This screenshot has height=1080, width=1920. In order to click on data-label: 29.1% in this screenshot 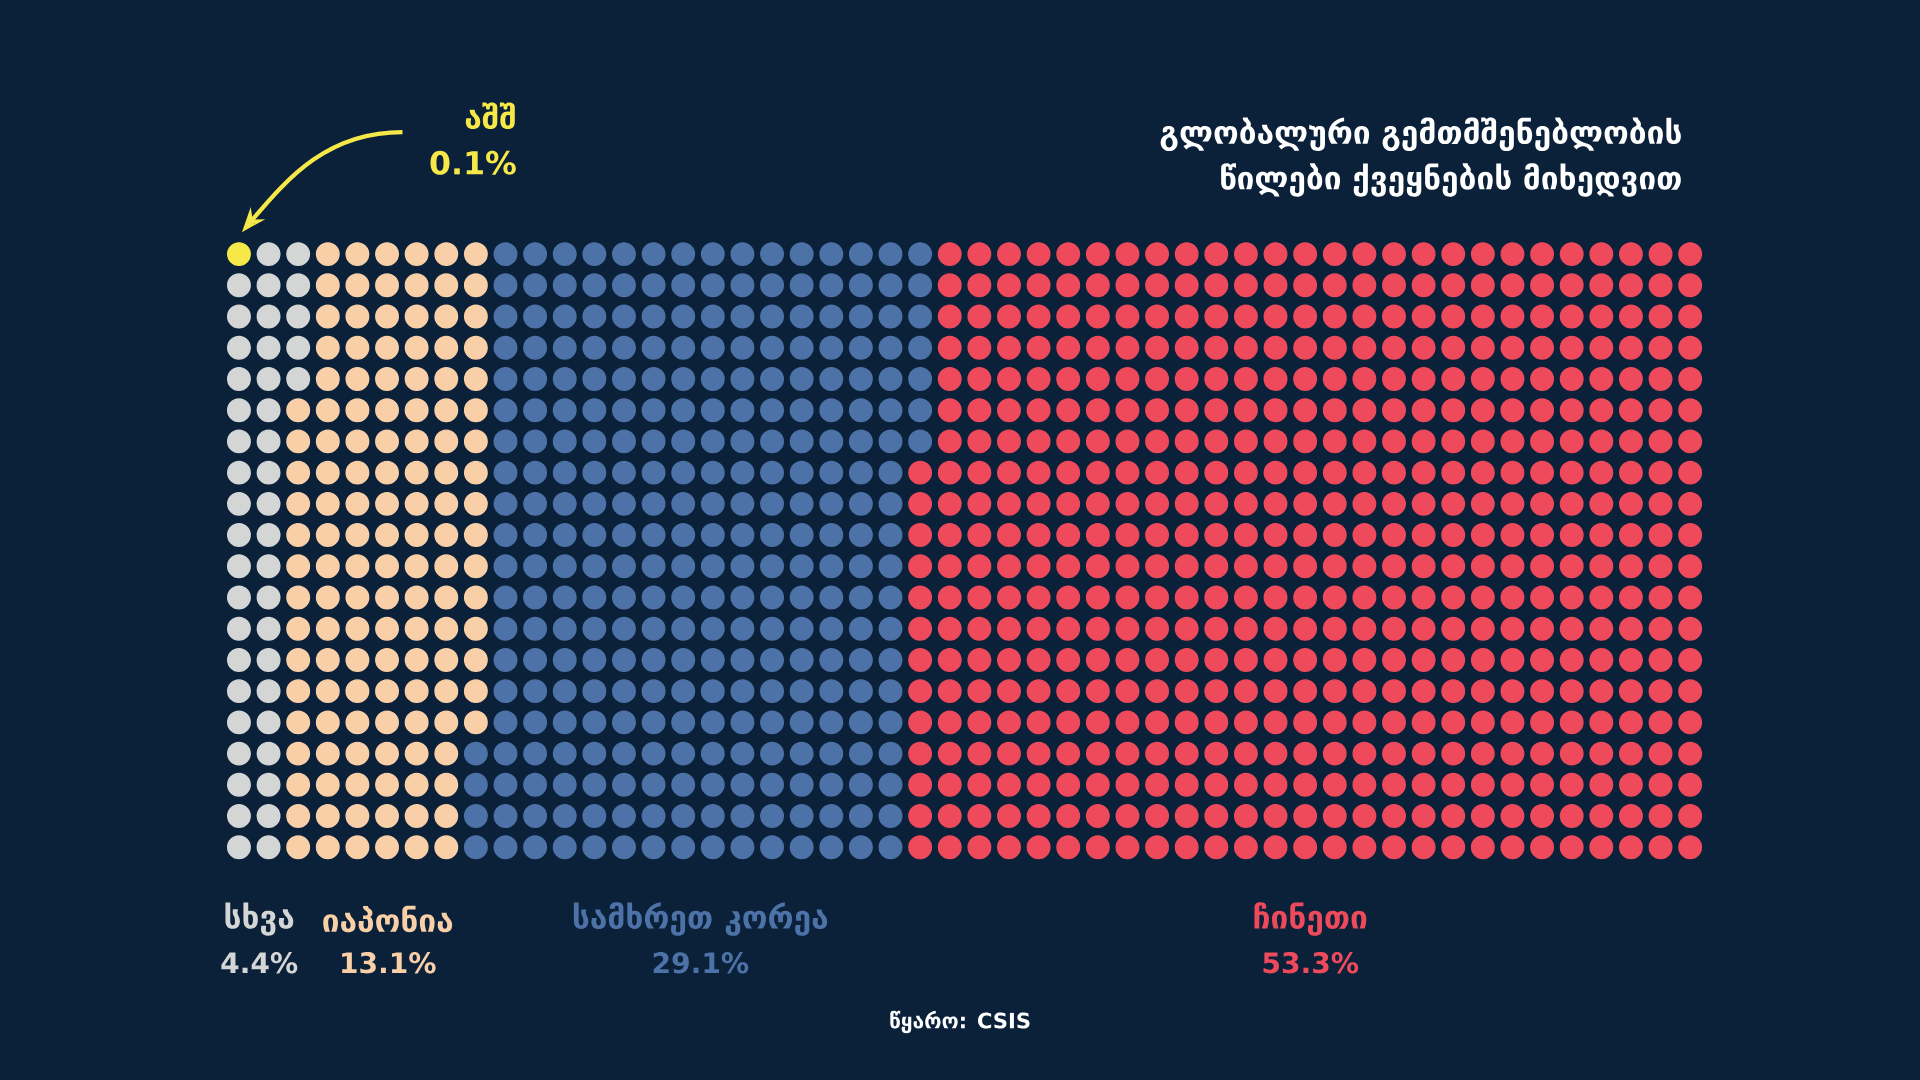, I will do `click(701, 963)`.